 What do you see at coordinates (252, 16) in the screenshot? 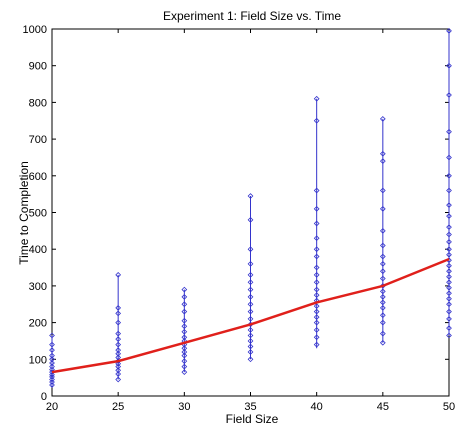
I see `chart-title: Experiment 1: Field Size vs. Time` at bounding box center [252, 16].